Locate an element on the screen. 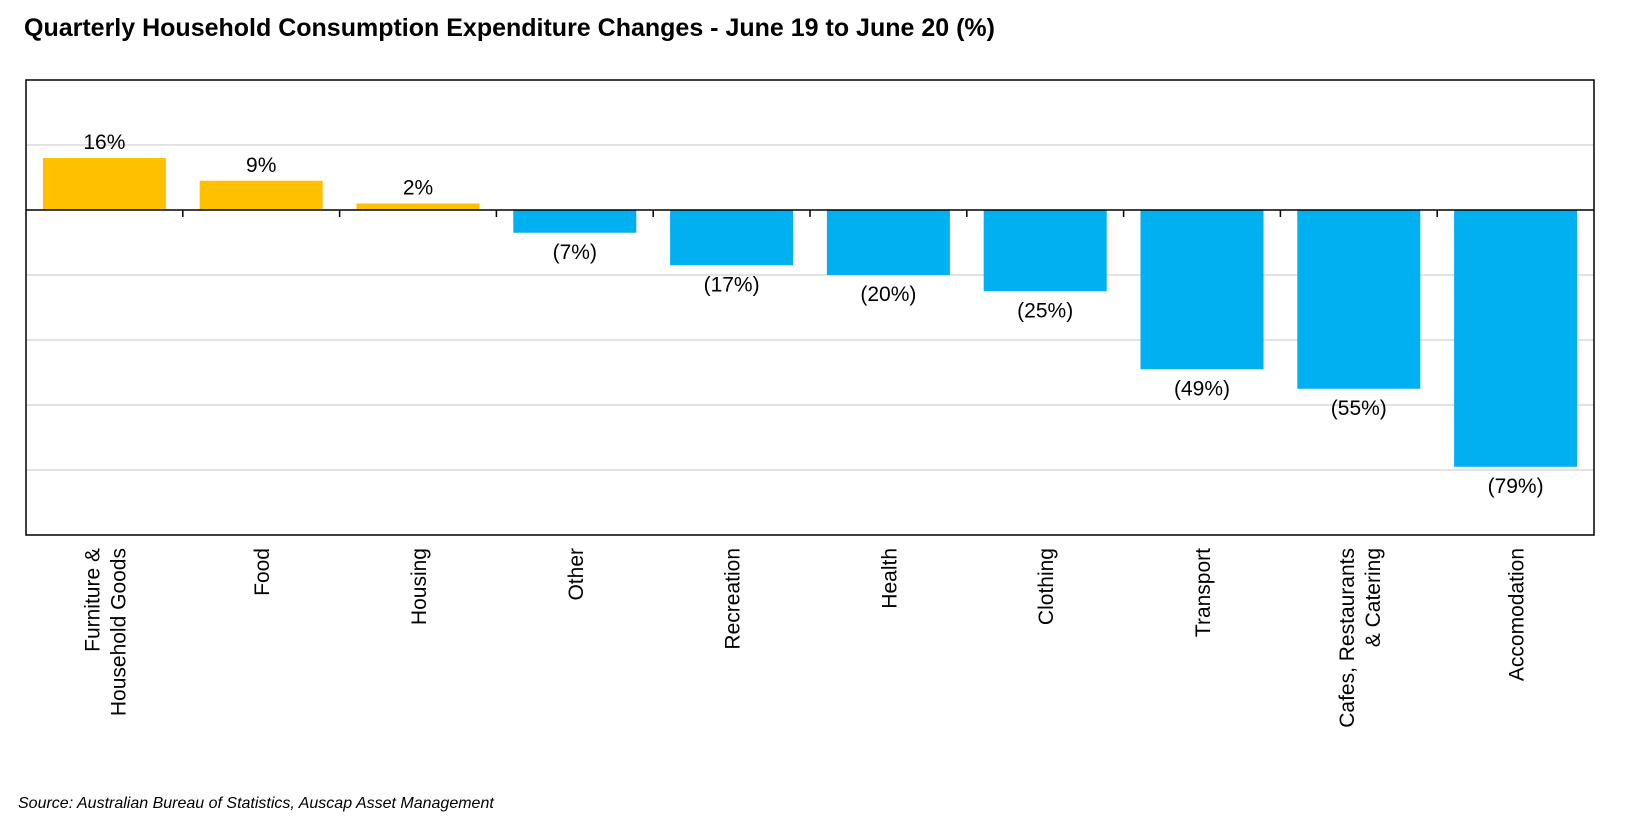 The height and width of the screenshot is (836, 1634). data-label: (25%) is located at coordinates (1045, 310).